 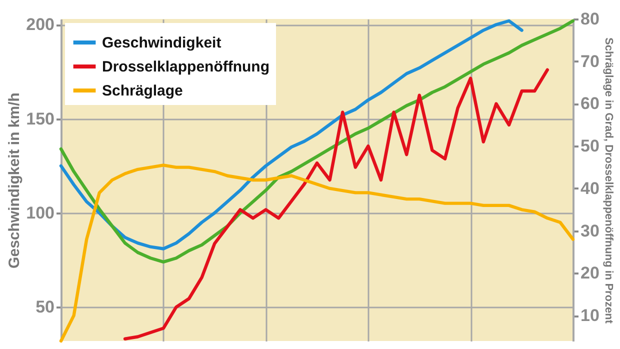 What do you see at coordinates (590, 273) in the screenshot?
I see `y2-tick-label: 20` at bounding box center [590, 273].